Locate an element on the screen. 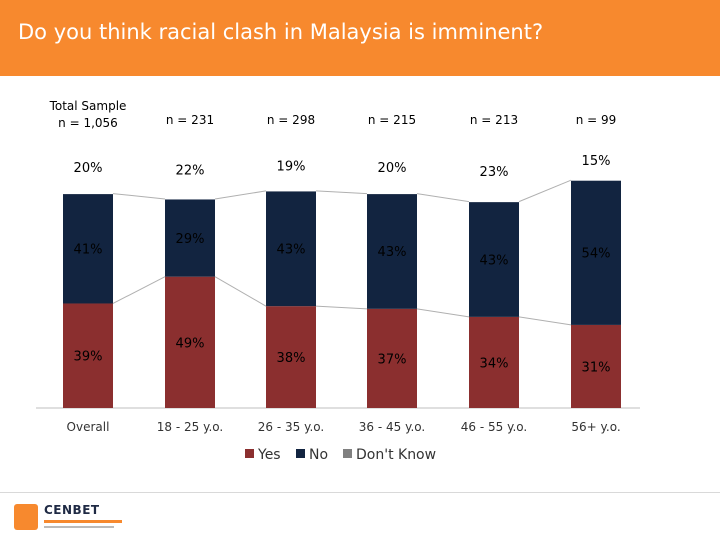  category-label: 56+ y.o. is located at coordinates (595, 427).